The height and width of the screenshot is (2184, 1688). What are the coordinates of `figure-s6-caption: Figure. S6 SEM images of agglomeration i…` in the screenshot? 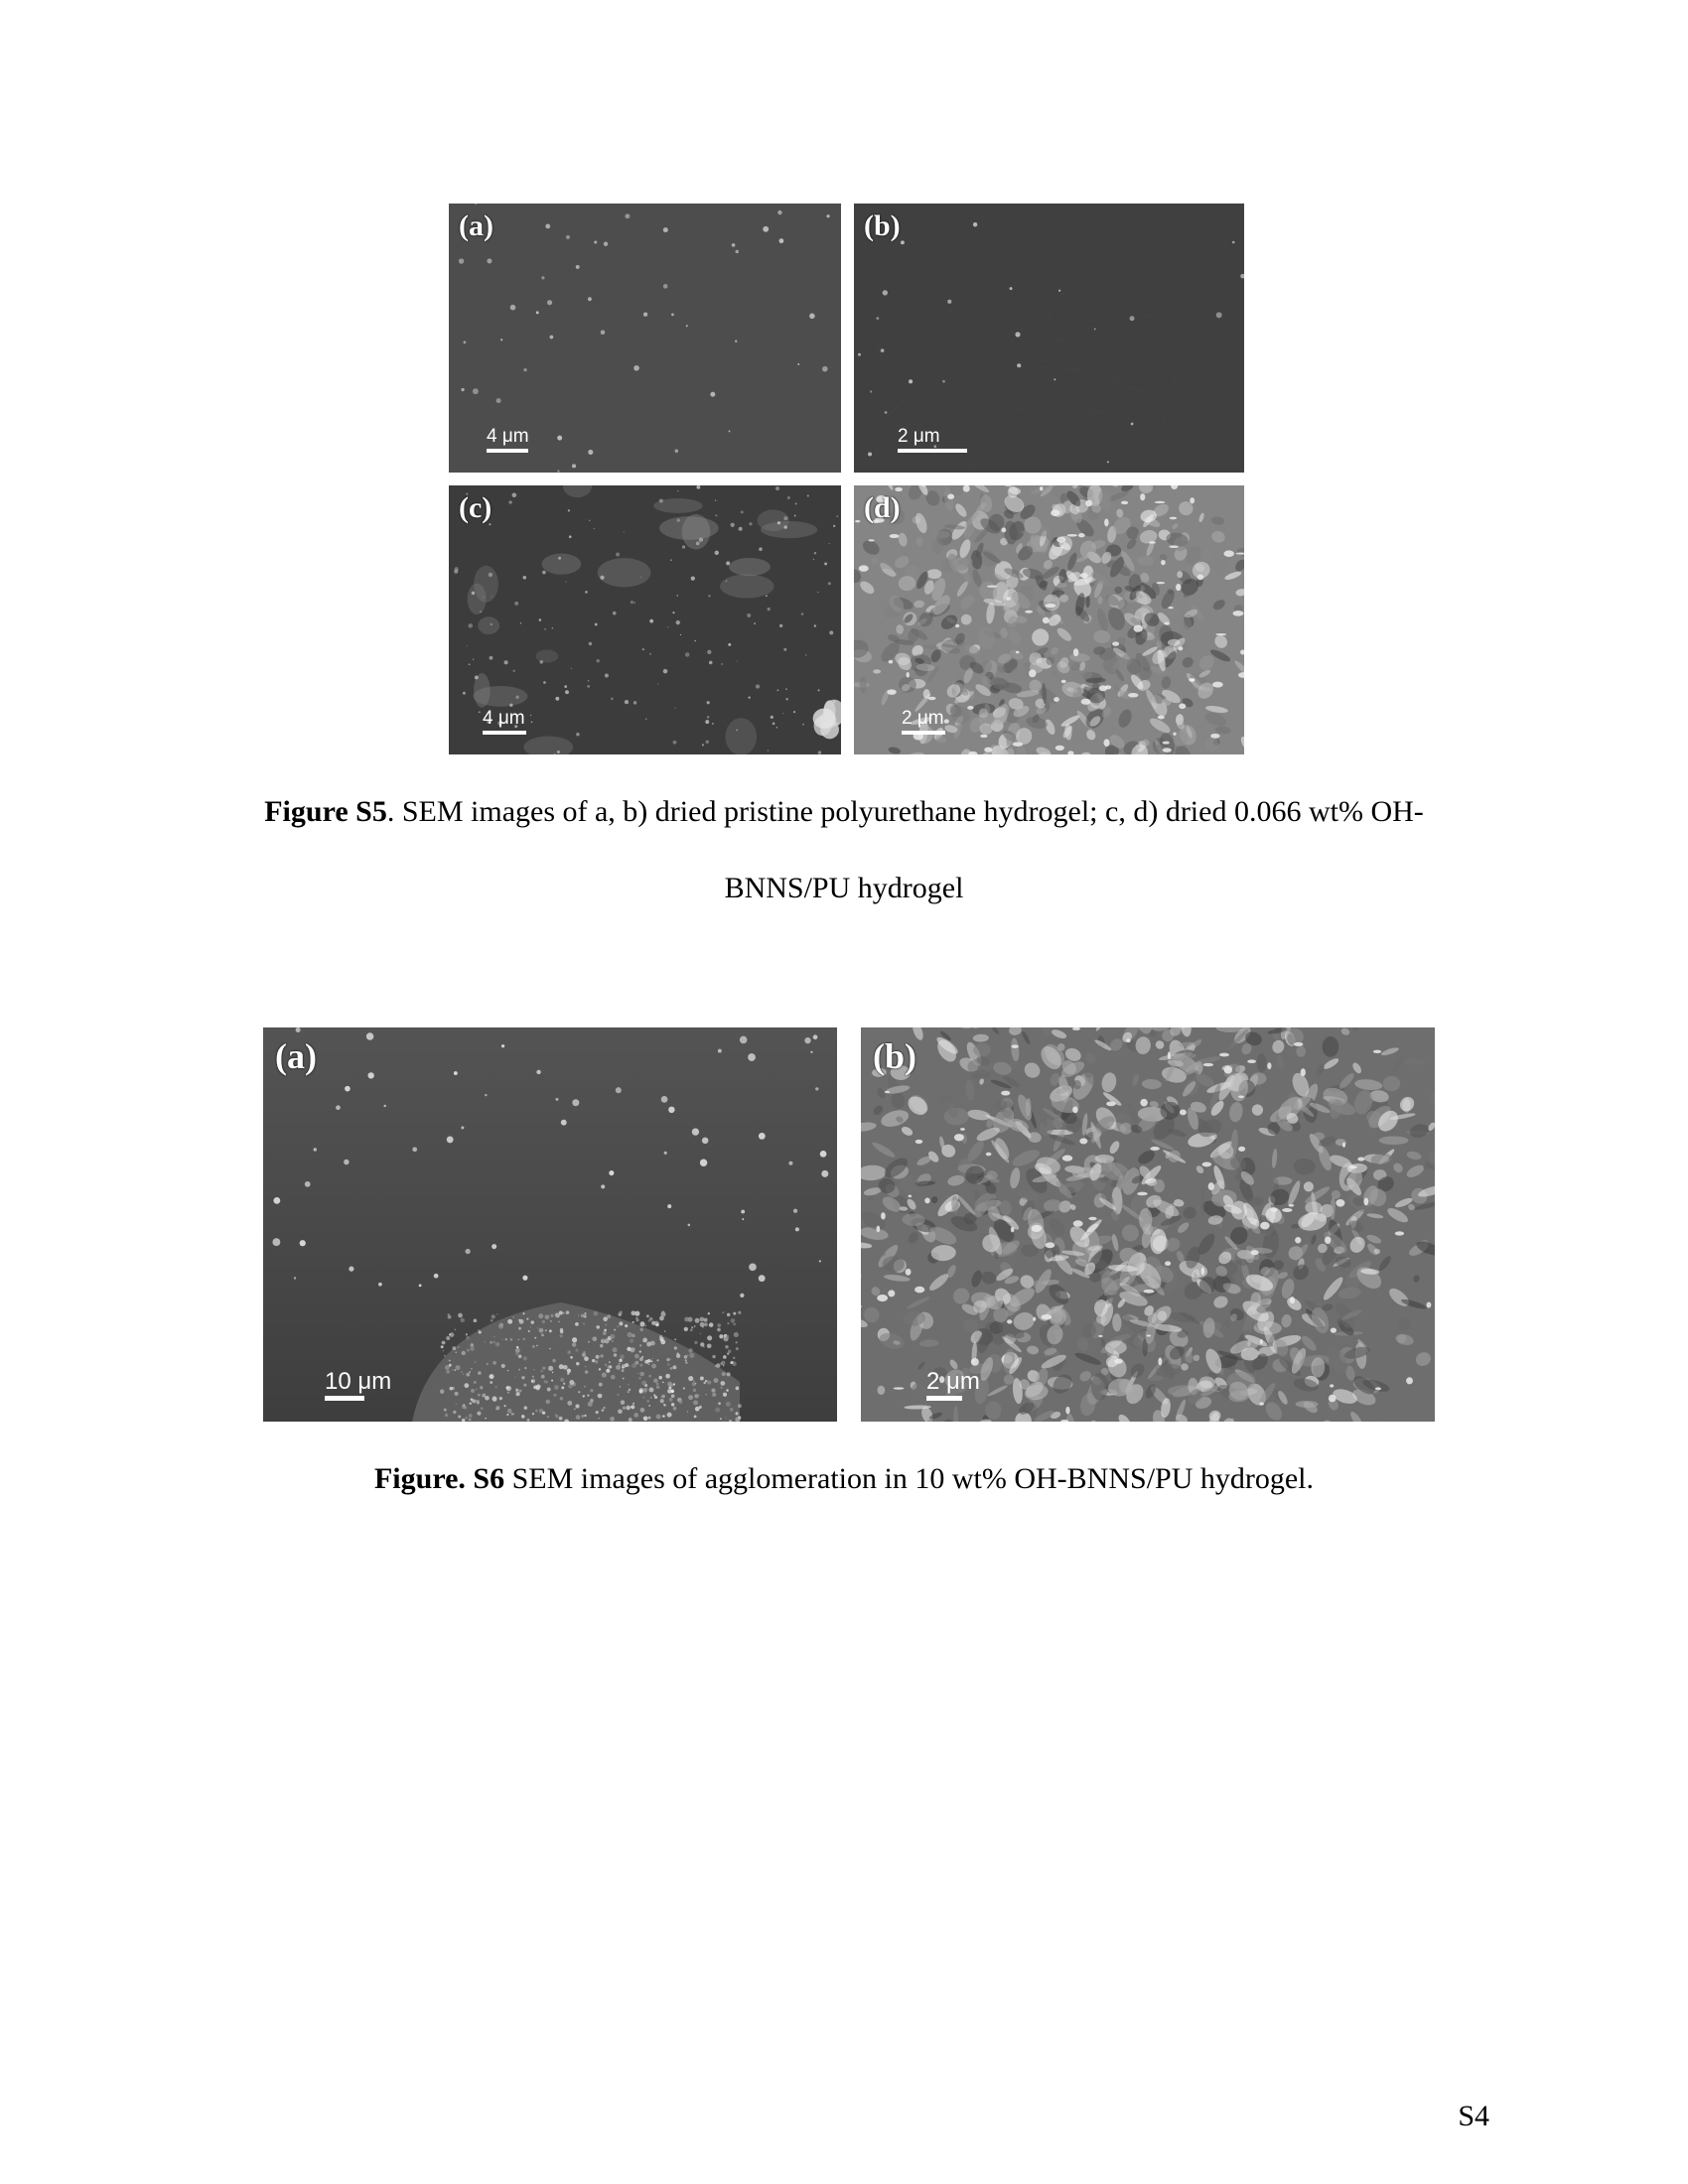 It's located at (844, 1479).